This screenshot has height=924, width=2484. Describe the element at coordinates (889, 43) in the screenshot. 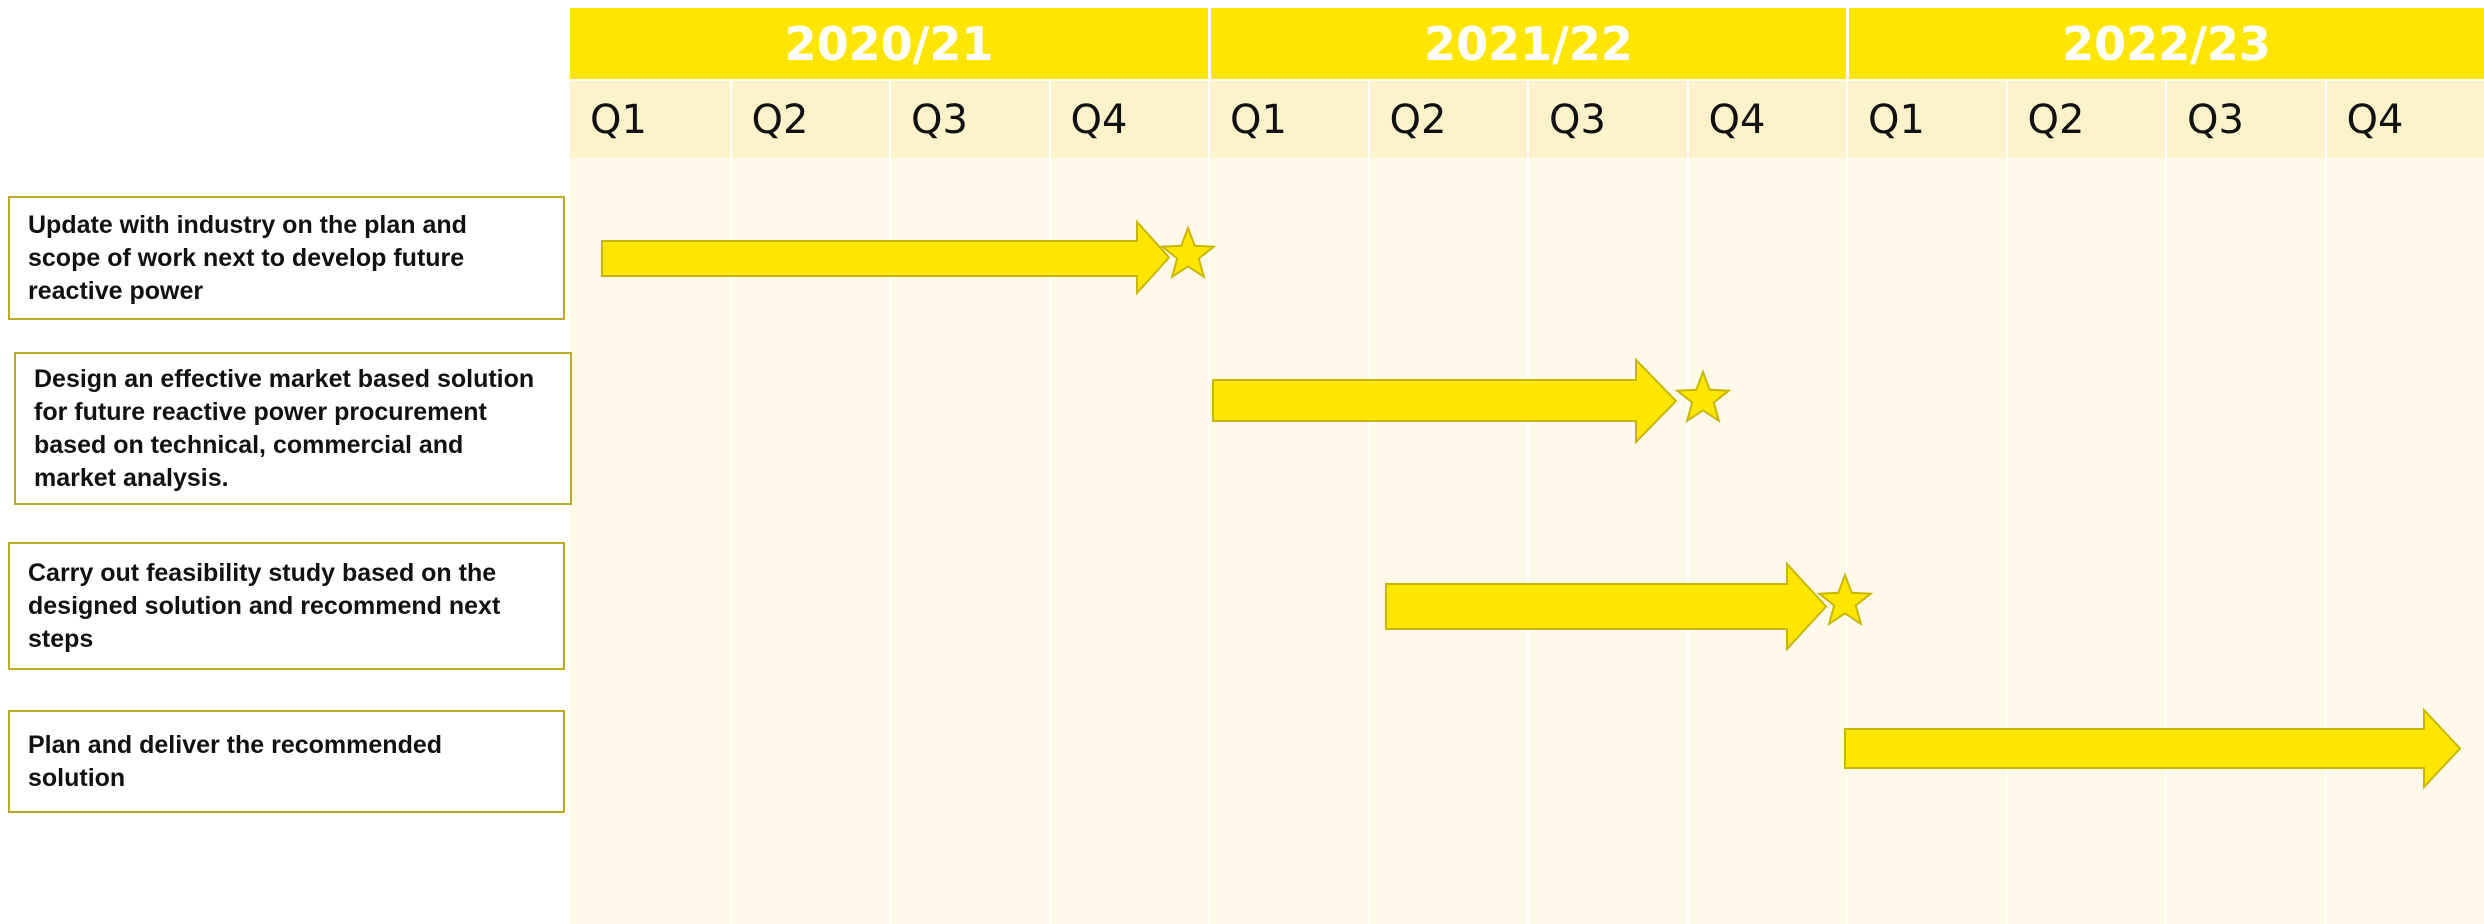

I see `year-header: 2020/21` at that location.